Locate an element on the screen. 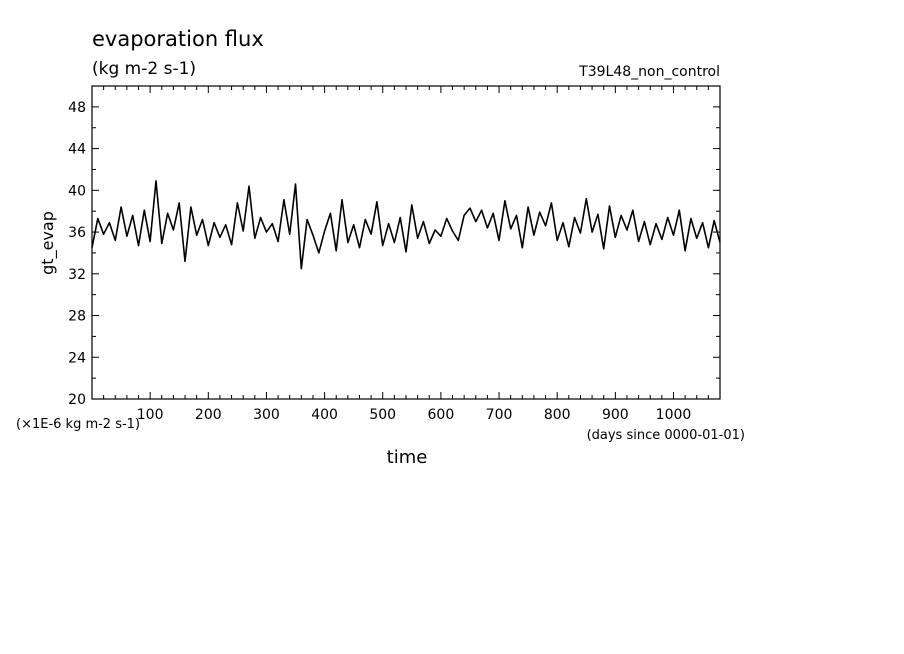  x-tick-label: 900 is located at coordinates (615, 415).